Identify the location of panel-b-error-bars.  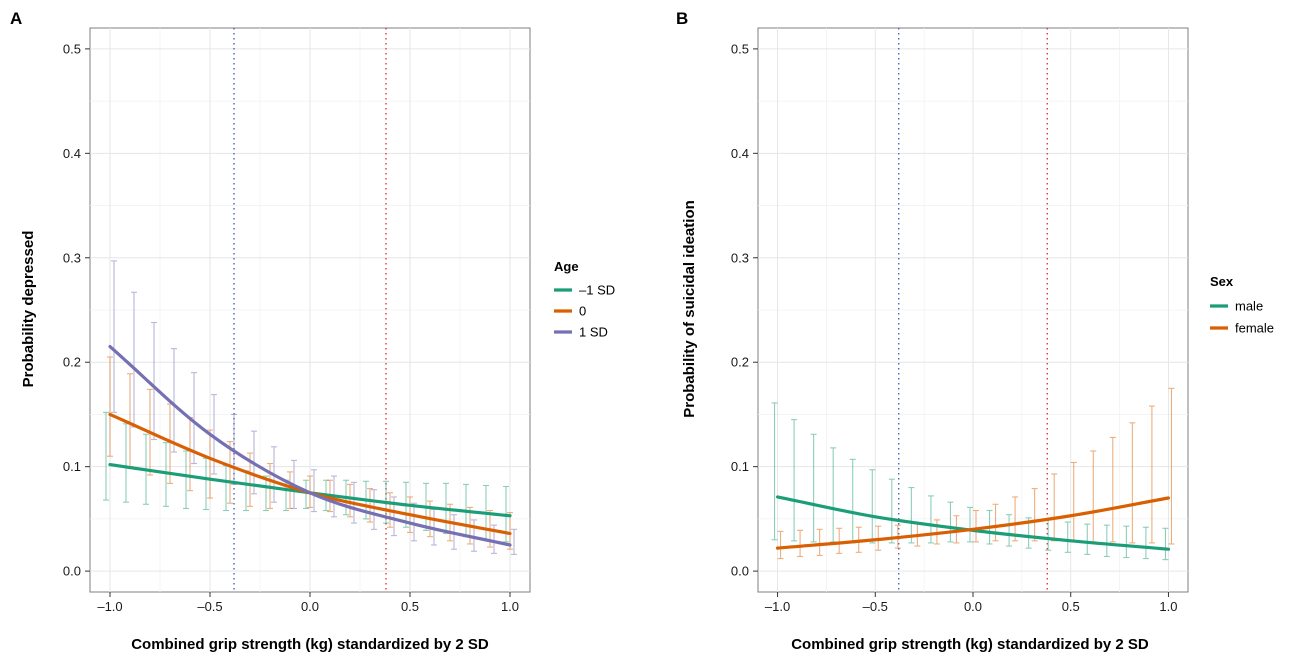
(973, 474).